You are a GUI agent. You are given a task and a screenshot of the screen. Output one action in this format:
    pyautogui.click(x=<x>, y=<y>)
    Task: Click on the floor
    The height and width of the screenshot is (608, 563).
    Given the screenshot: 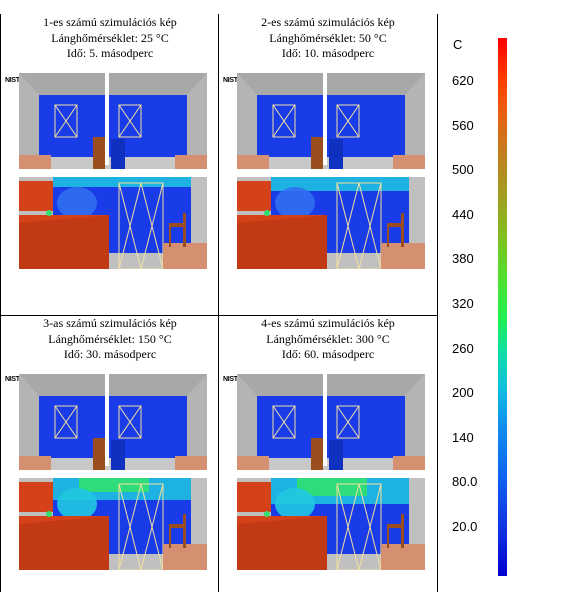 What is the action you would take?
    pyautogui.click(x=185, y=557)
    